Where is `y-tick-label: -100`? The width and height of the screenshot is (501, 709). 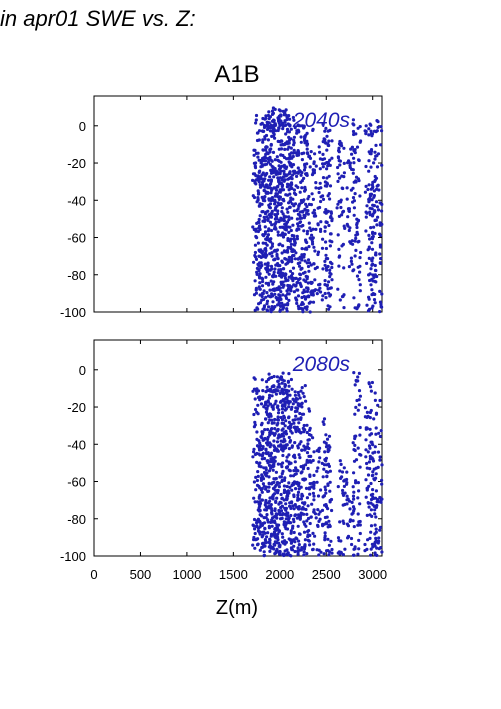 y-tick-label: -100 is located at coordinates (73, 312).